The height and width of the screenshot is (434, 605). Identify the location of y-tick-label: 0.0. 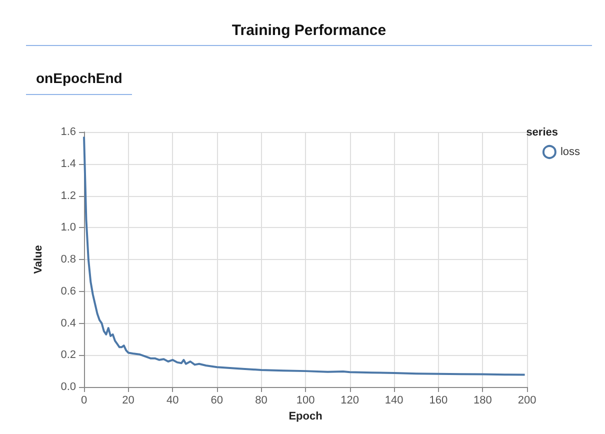
(68, 387).